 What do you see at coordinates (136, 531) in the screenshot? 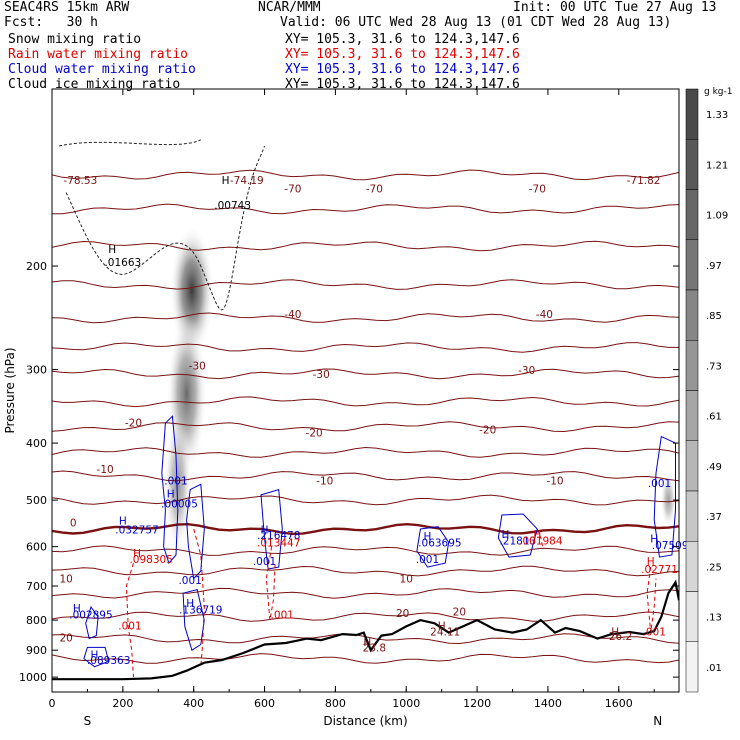
I see `cloud-water-label: .032757` at bounding box center [136, 531].